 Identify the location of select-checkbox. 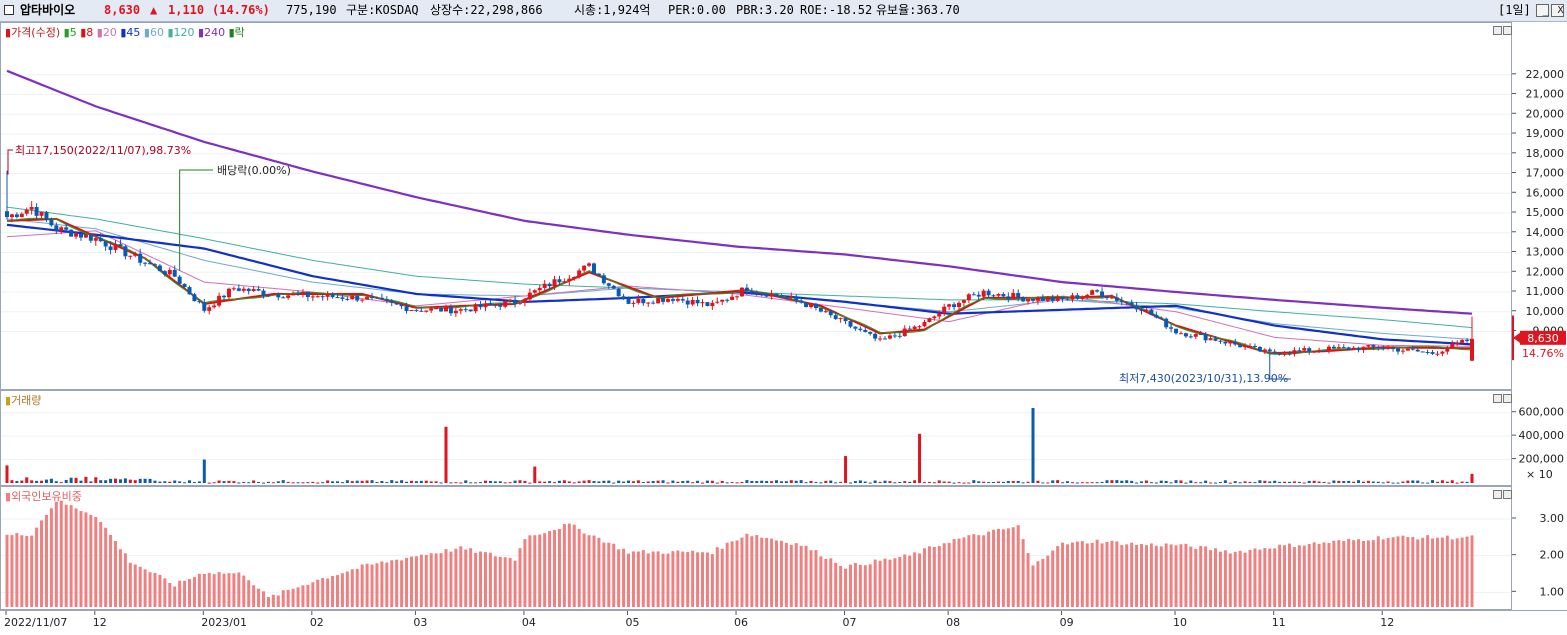
(9, 10).